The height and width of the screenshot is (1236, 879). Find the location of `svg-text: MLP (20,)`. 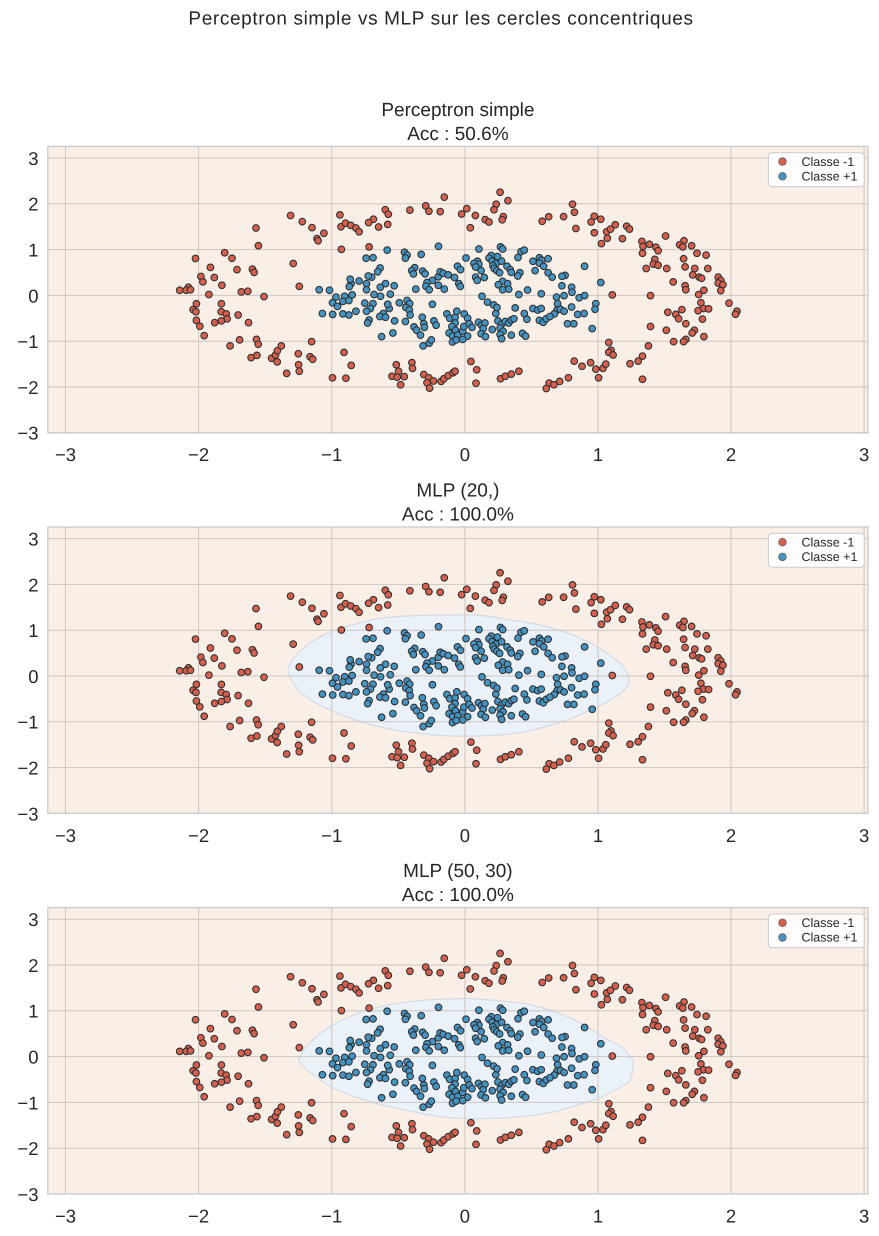

svg-text: MLP (20,) is located at coordinates (457, 491).